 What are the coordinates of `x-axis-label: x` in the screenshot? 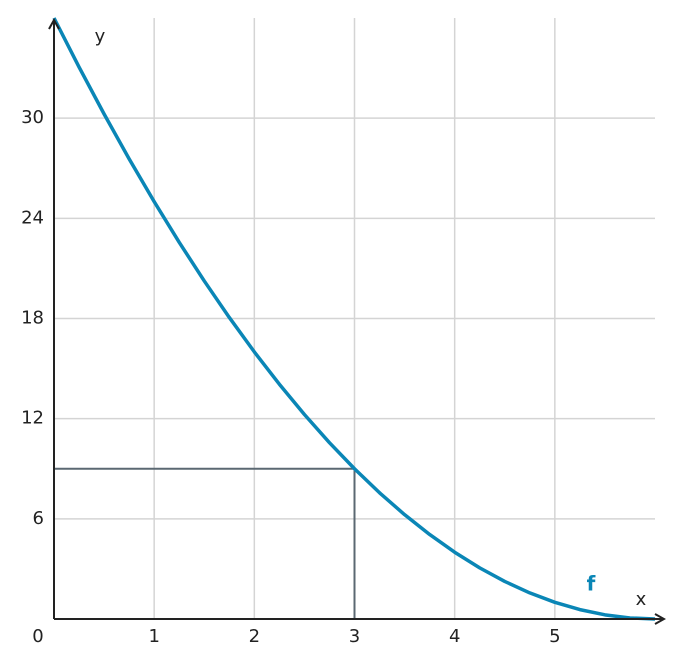 It's located at (641, 599).